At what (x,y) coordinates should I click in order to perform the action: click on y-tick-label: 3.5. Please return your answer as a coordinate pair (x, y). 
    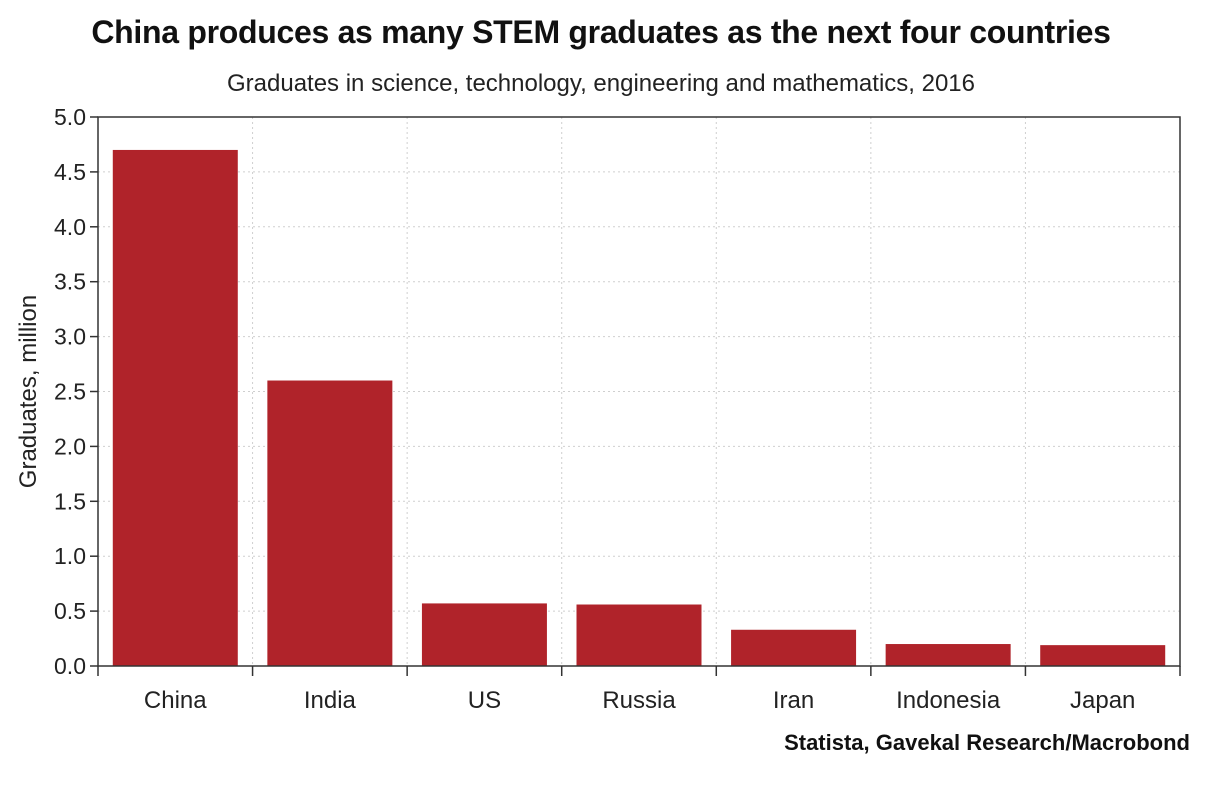
    Looking at the image, I should click on (70, 282).